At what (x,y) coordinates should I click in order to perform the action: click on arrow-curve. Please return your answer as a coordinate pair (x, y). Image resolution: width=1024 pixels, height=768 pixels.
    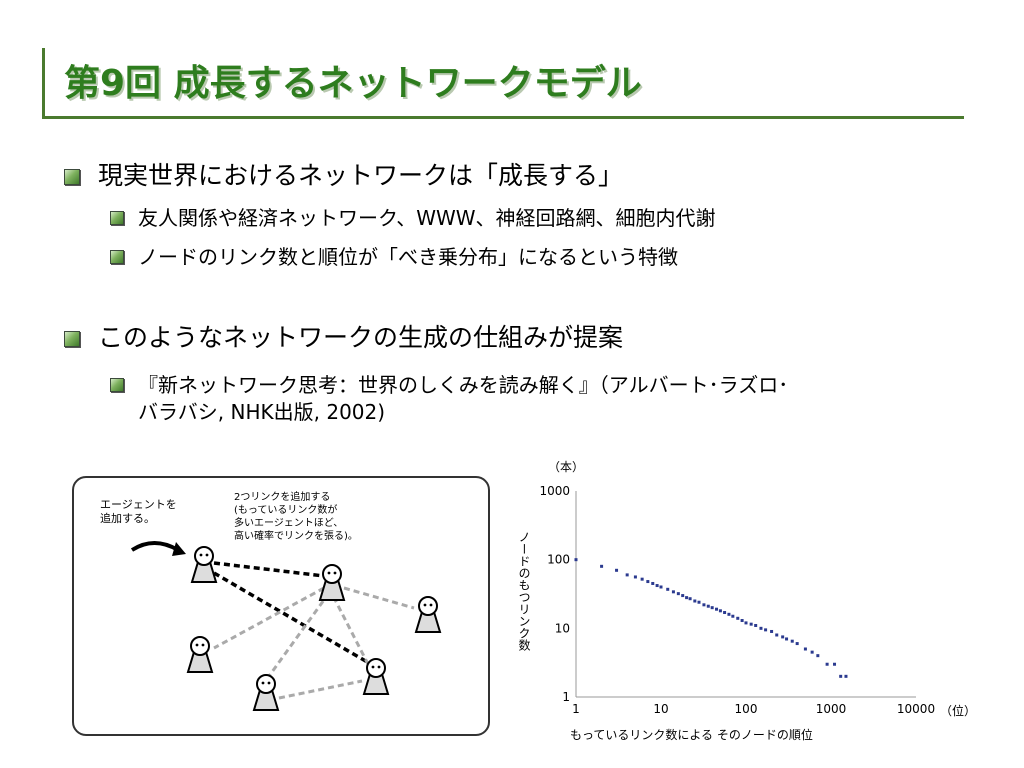
    Looking at the image, I should click on (155, 546).